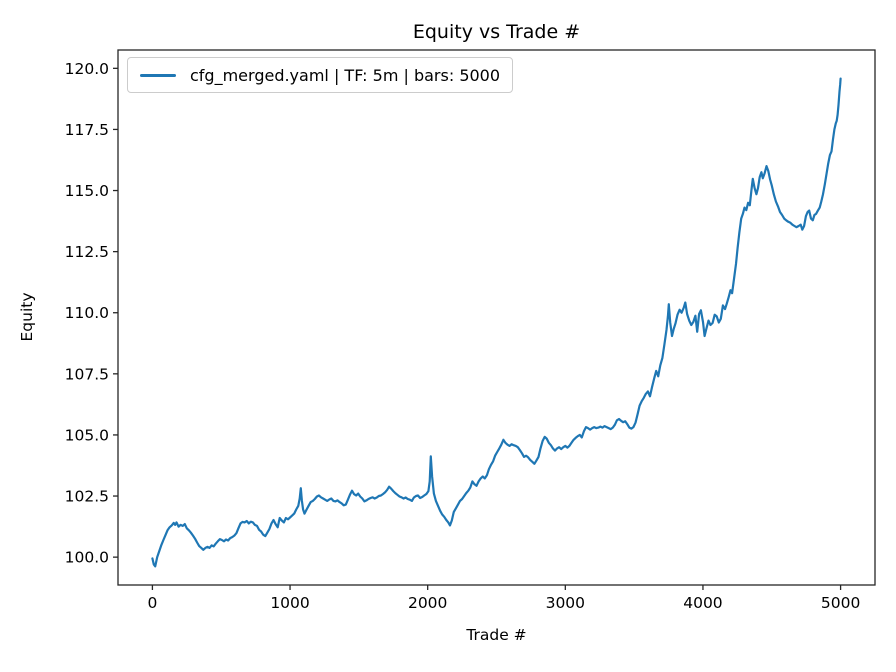 Image resolution: width=896 pixels, height=672 pixels. Describe the element at coordinates (427, 603) in the screenshot. I see `x-tick-label: 2000` at that location.